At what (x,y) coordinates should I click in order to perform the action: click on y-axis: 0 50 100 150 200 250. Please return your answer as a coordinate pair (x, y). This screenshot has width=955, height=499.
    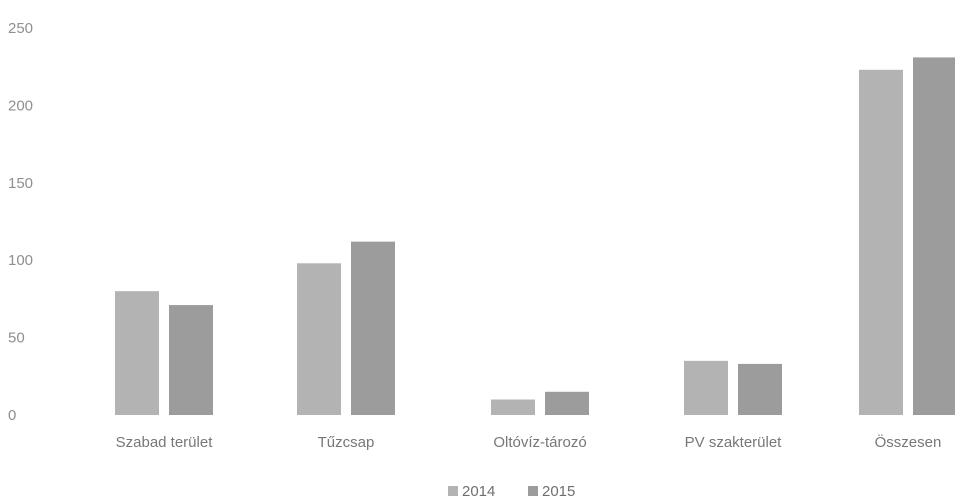
    Looking at the image, I should click on (20, 222).